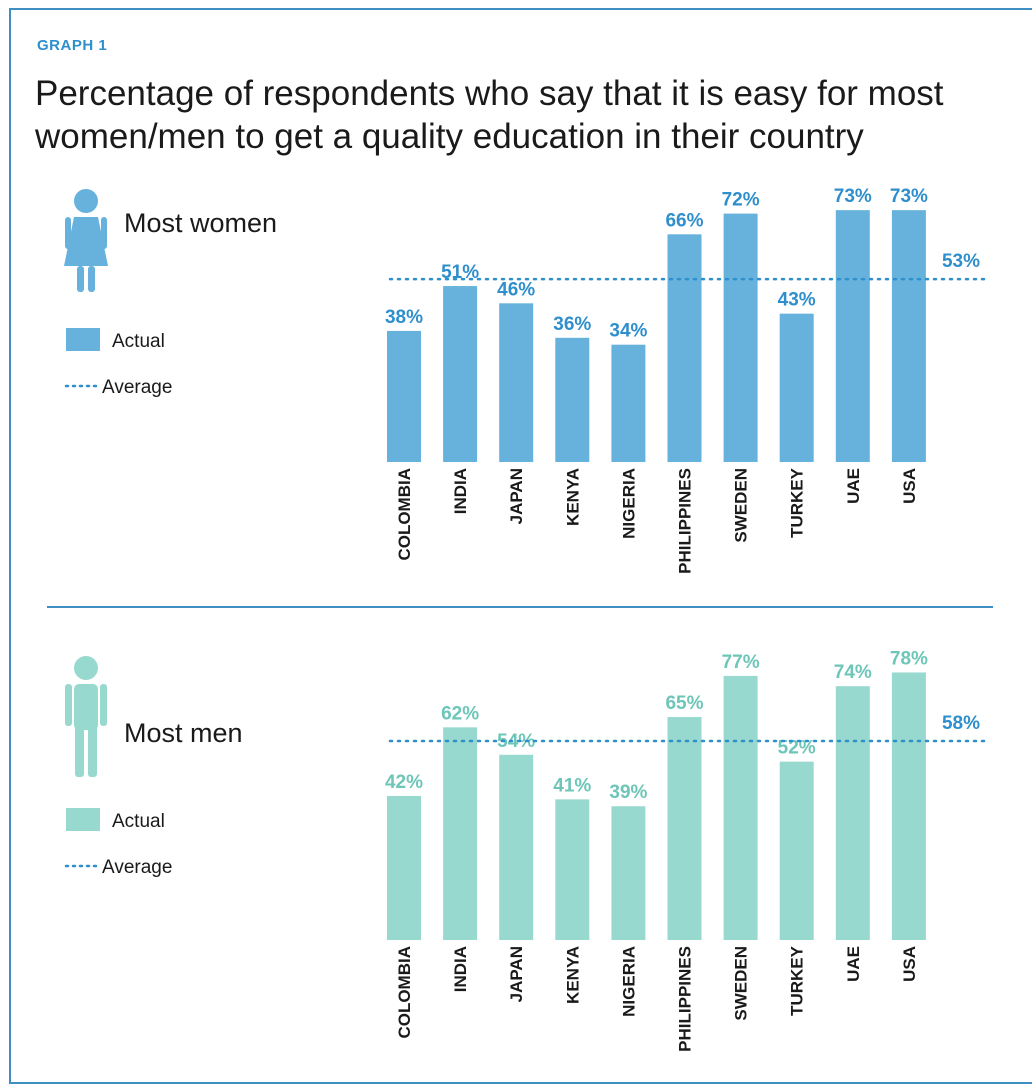  What do you see at coordinates (183, 733) in the screenshot?
I see `series-label: Most men` at bounding box center [183, 733].